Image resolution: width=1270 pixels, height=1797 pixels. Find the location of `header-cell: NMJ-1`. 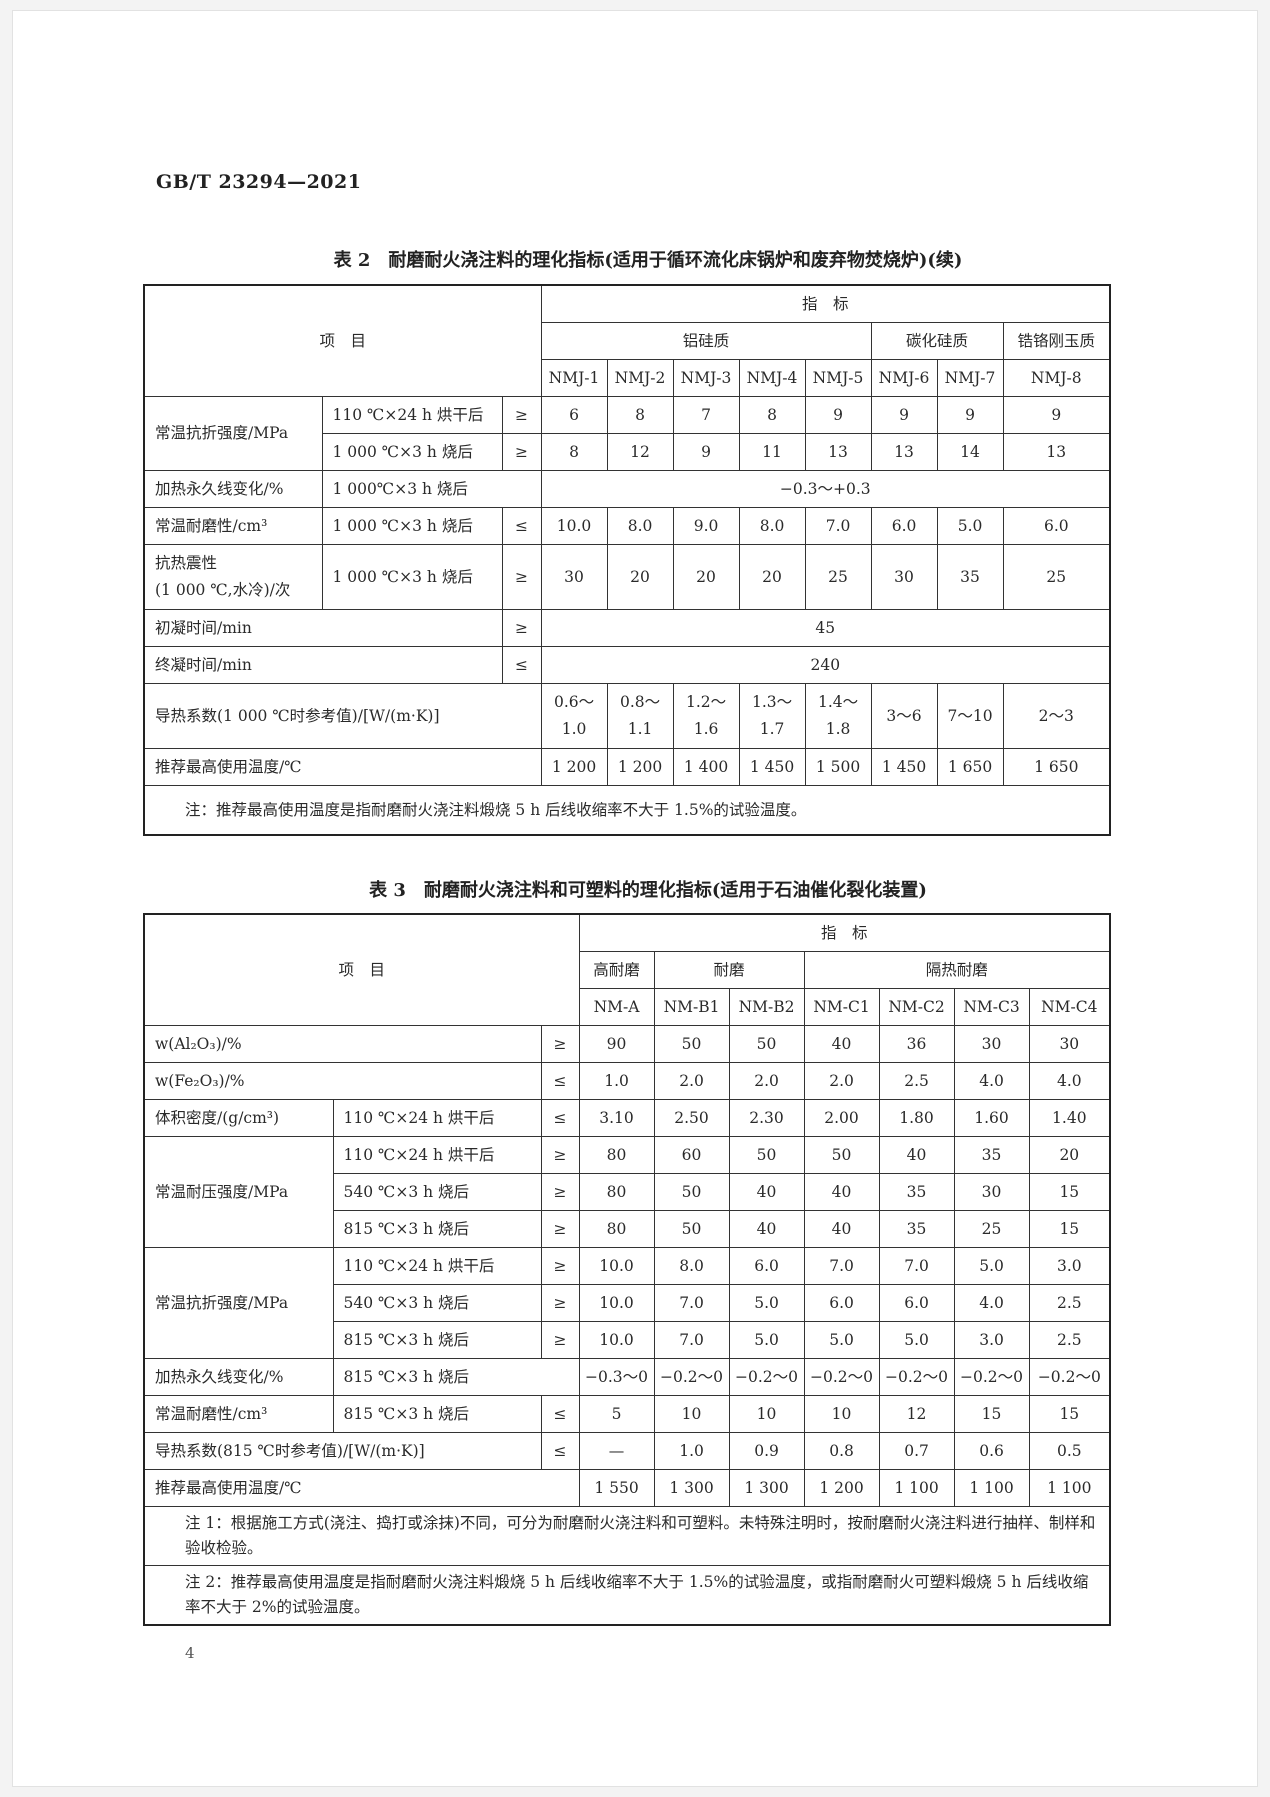

header-cell: NMJ-1 is located at coordinates (574, 378).